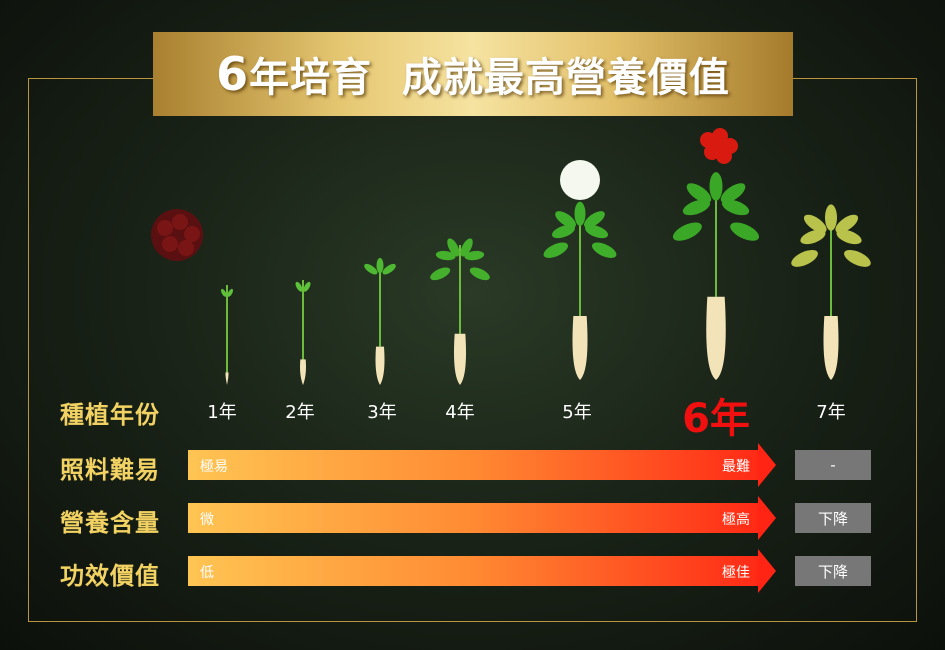  What do you see at coordinates (233, 74) in the screenshot?
I see `title-number: 6` at bounding box center [233, 74].